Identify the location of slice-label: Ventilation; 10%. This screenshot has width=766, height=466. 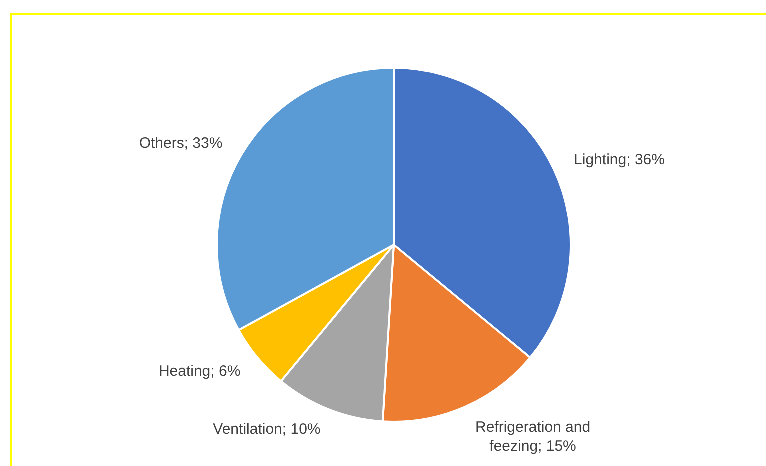
(267, 429).